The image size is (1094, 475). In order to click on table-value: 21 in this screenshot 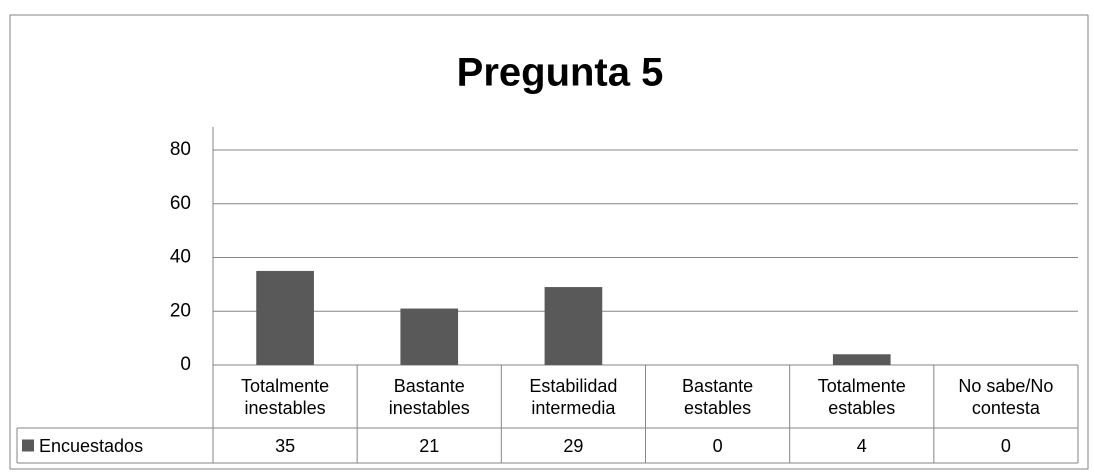, I will do `click(429, 445)`.